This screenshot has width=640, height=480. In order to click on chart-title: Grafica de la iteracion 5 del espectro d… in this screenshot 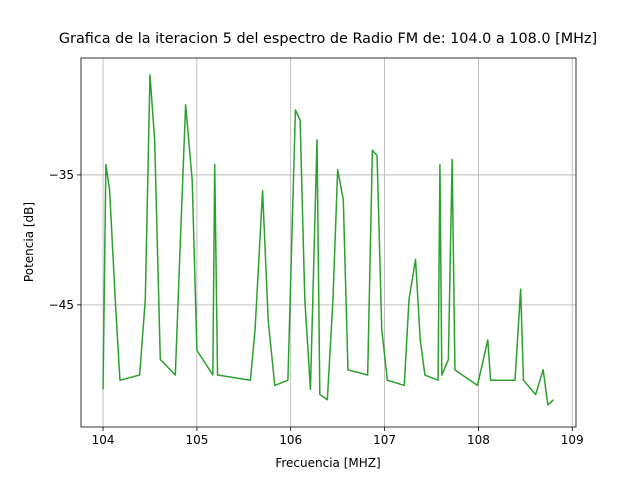, I will do `click(328, 39)`.